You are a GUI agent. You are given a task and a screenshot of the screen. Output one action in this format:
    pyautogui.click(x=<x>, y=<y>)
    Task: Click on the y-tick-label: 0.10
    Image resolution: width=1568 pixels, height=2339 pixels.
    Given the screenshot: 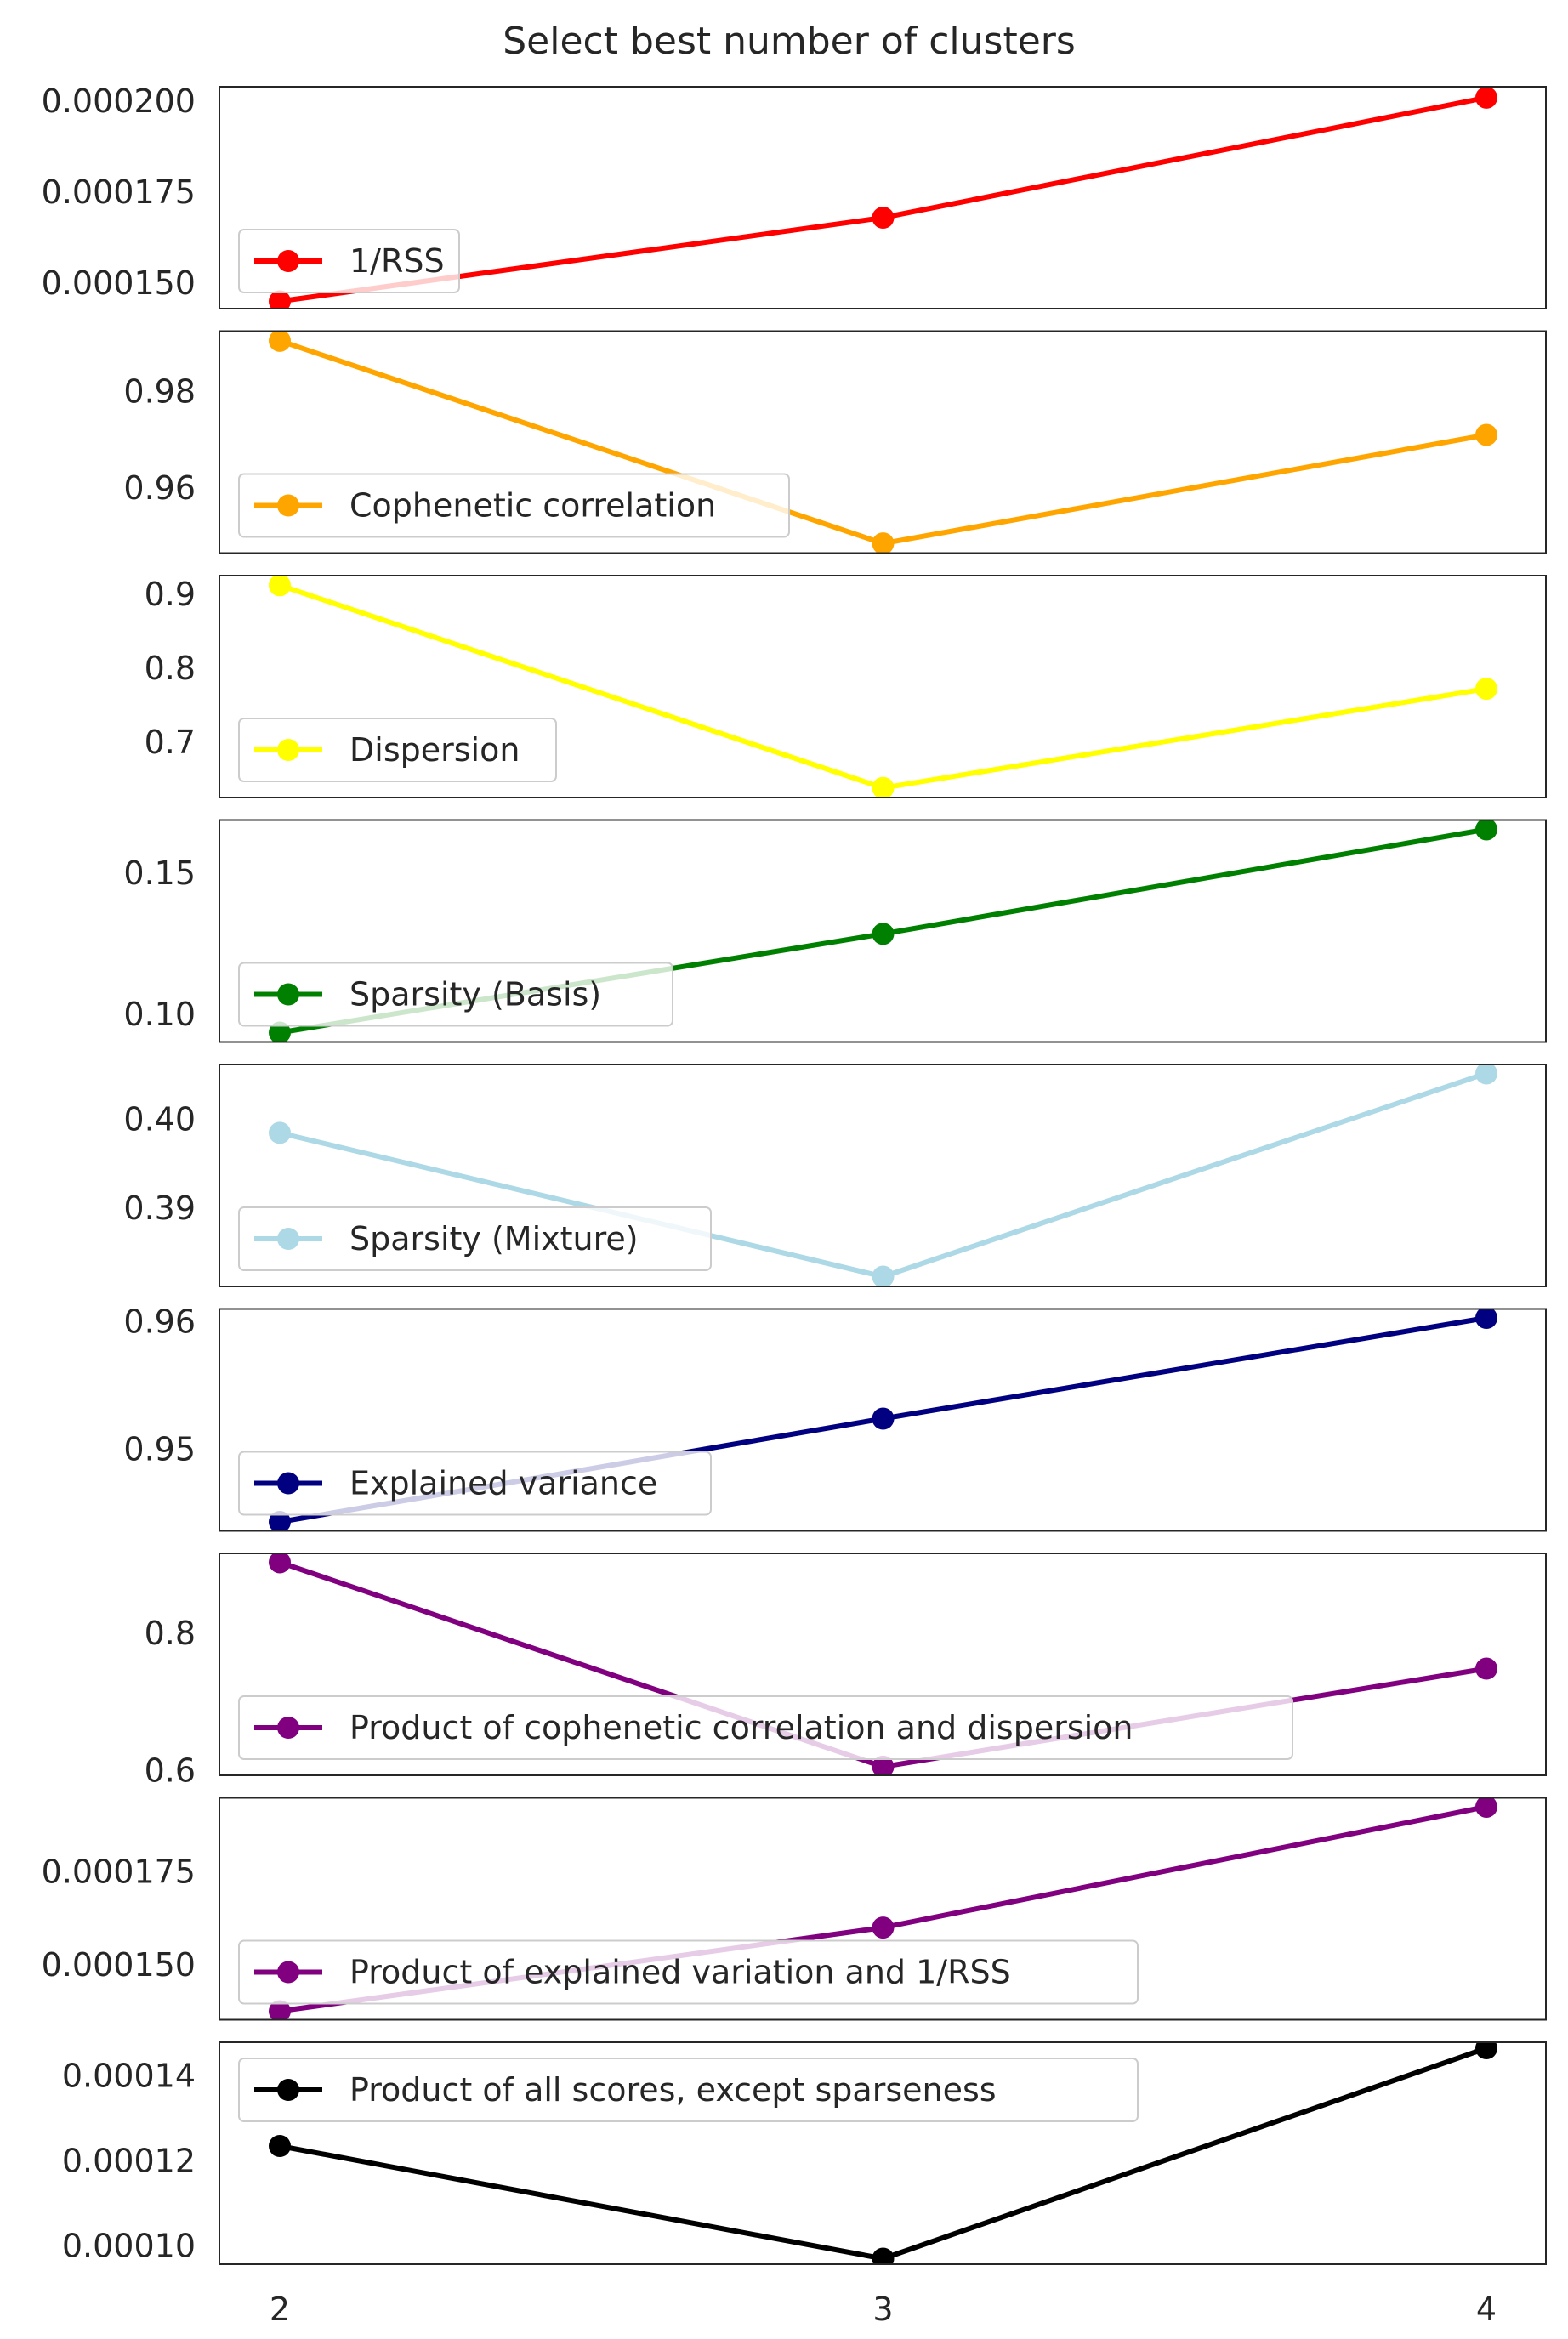 What is the action you would take?
    pyautogui.click(x=159, y=1015)
    